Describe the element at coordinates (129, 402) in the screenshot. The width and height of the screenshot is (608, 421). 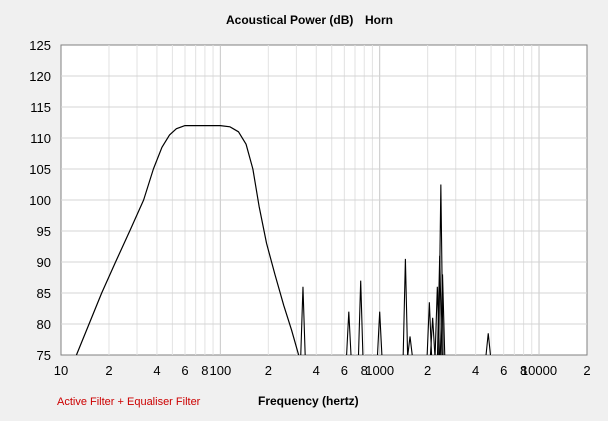
I see `filter-label: Active Filter + Equaliser Filter` at that location.